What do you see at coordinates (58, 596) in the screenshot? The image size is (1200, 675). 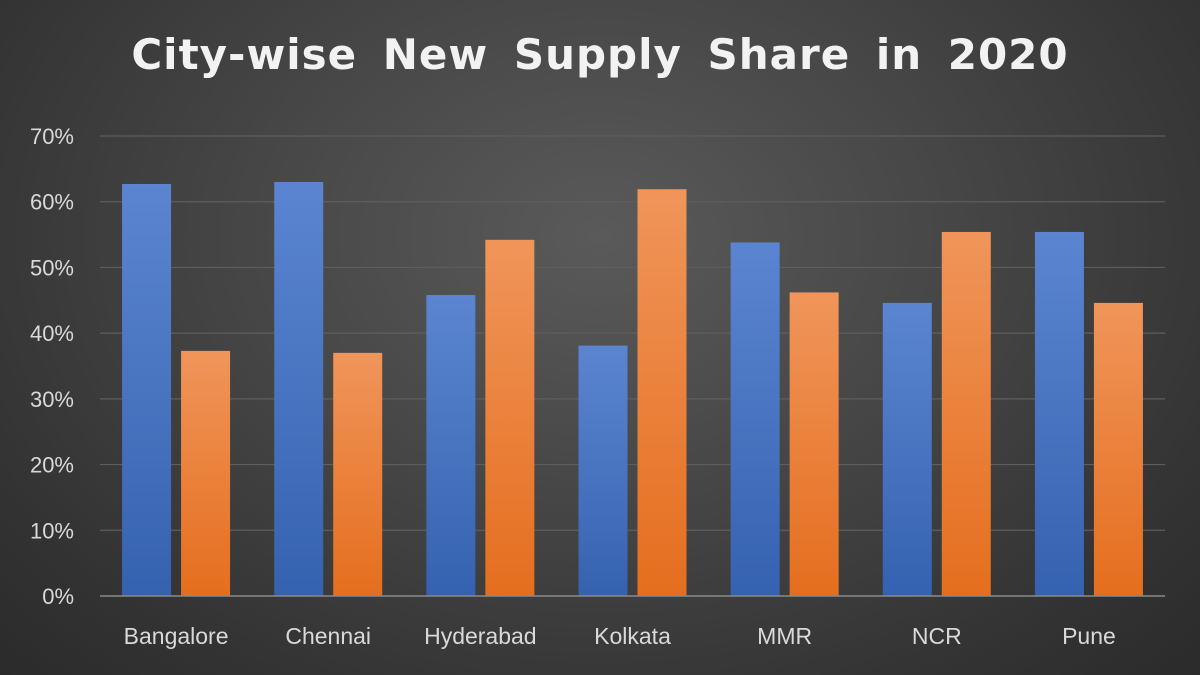 I see `y-tick-label: 0%` at bounding box center [58, 596].